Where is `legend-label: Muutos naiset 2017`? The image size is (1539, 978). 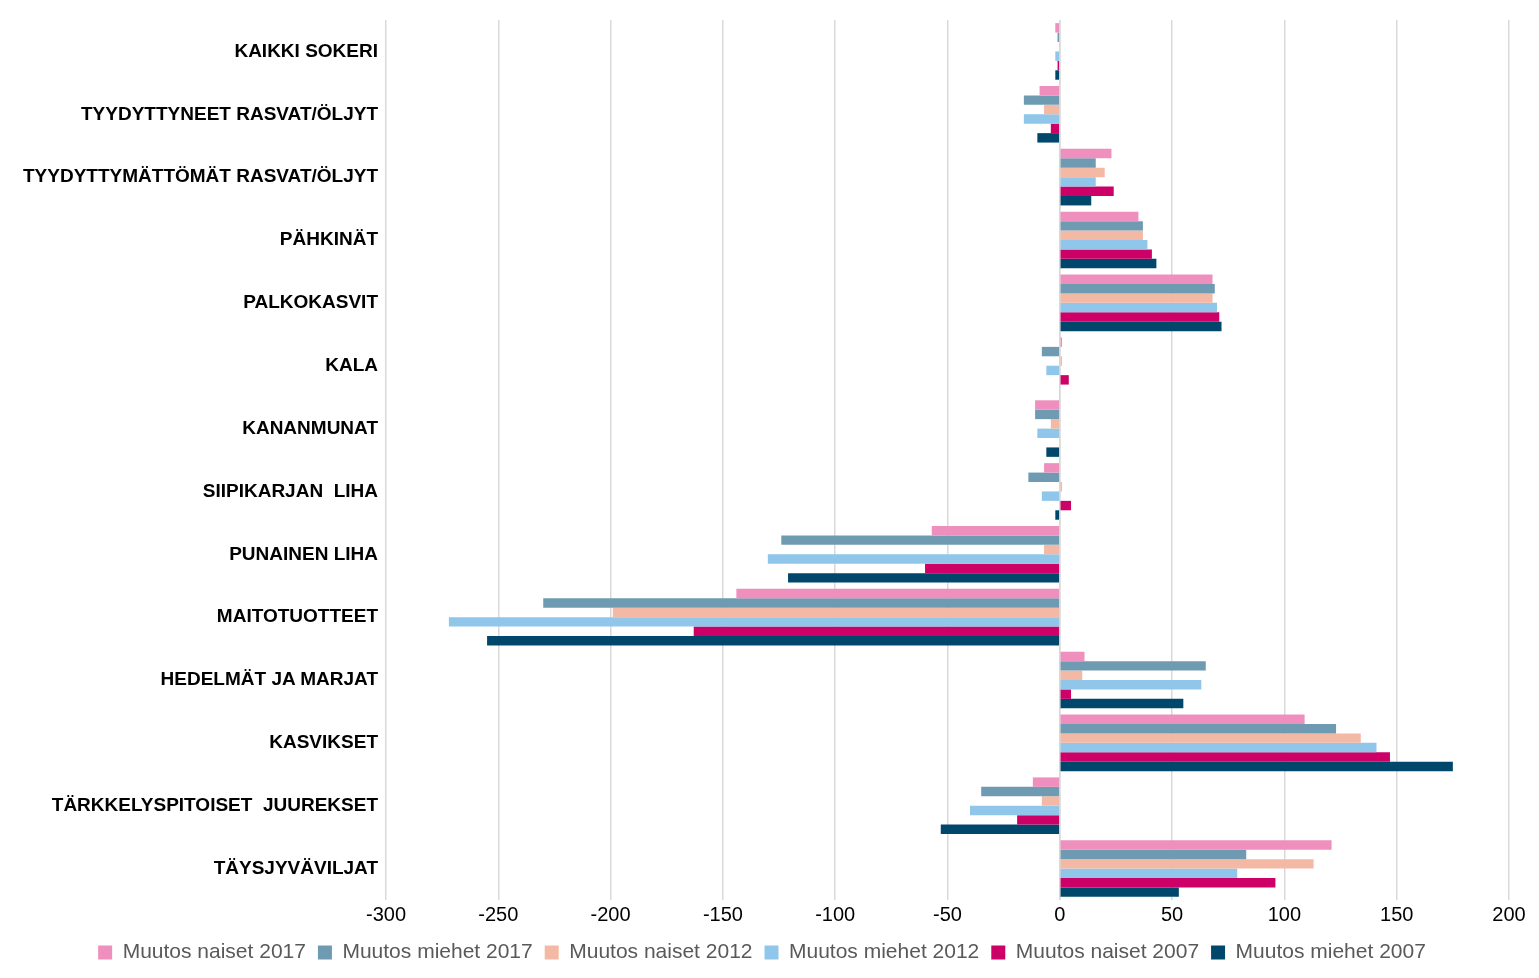 legend-label: Muutos naiset 2017 is located at coordinates (214, 951).